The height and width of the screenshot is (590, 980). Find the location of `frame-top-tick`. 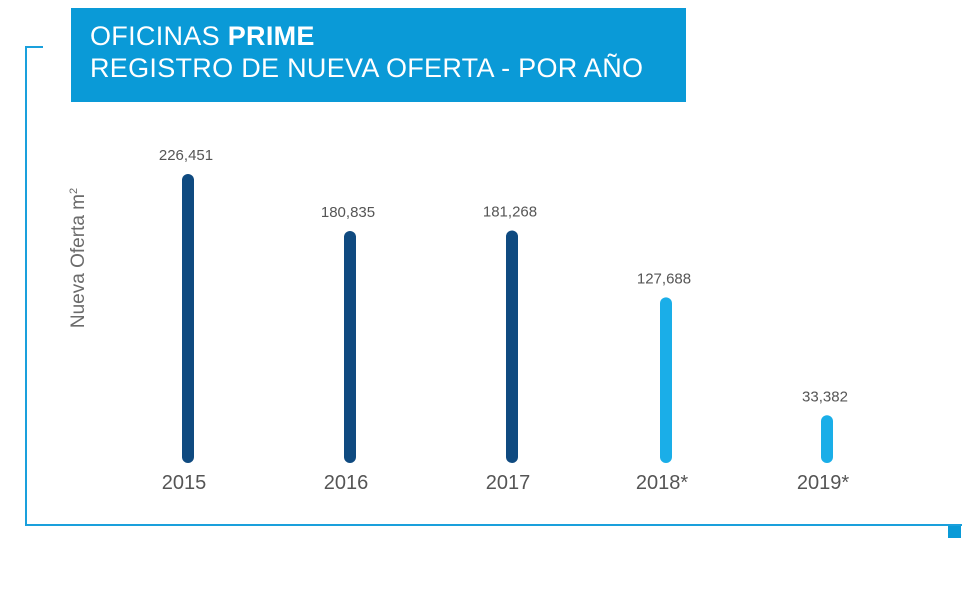

frame-top-tick is located at coordinates (34, 47).